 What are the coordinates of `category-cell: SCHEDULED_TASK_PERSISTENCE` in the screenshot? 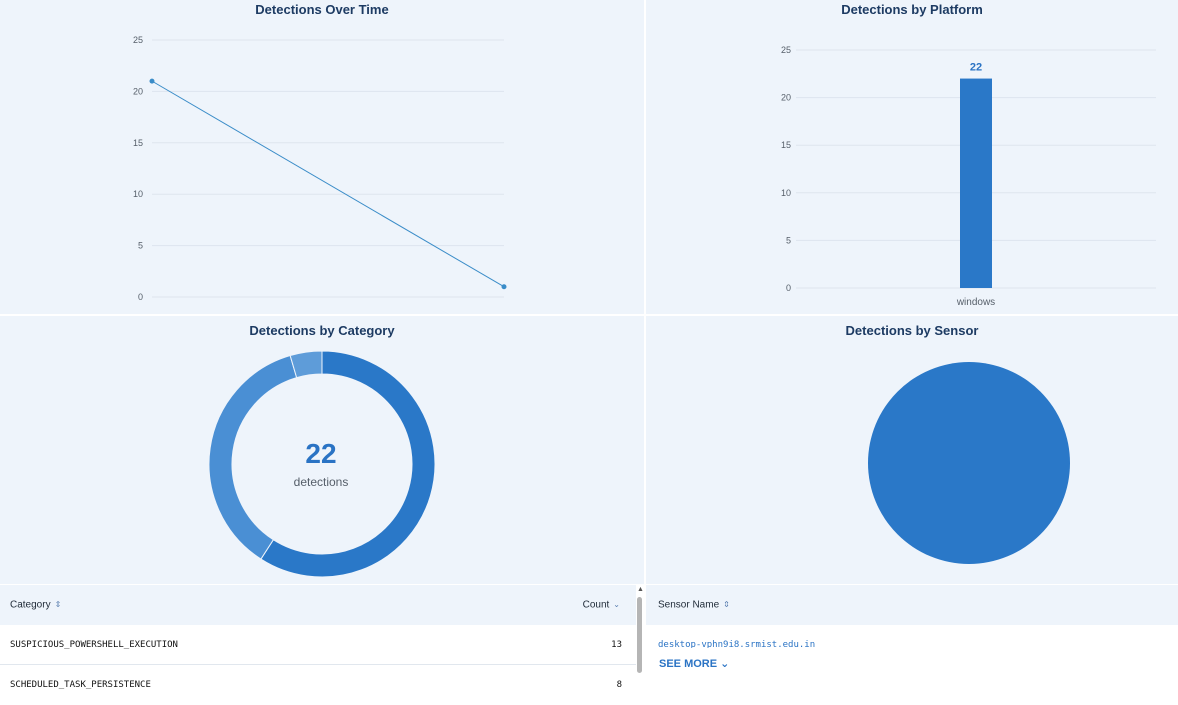 It's located at (80, 685).